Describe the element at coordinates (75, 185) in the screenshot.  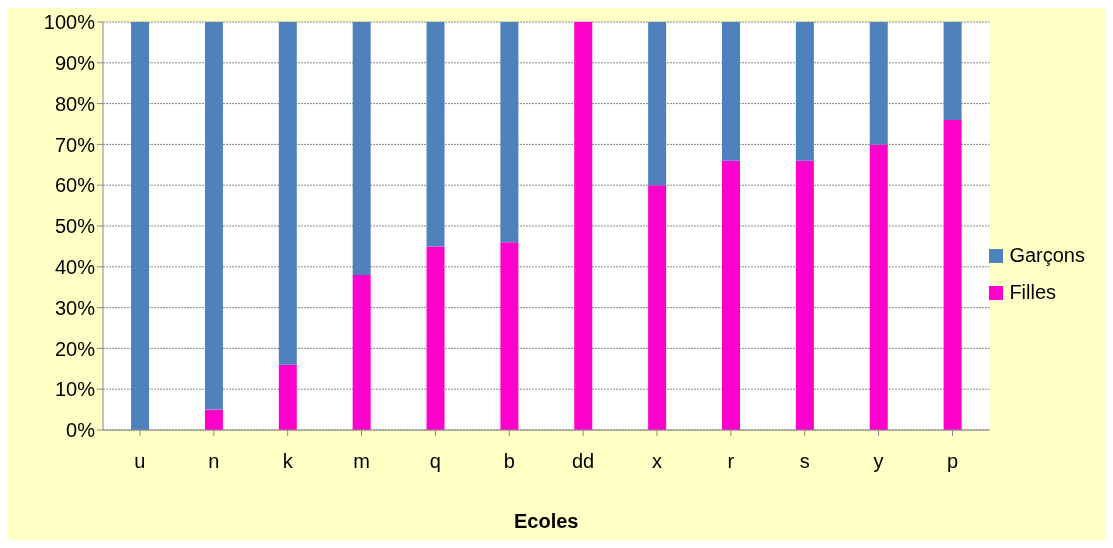
I see `y-tick-label: 60%` at that location.